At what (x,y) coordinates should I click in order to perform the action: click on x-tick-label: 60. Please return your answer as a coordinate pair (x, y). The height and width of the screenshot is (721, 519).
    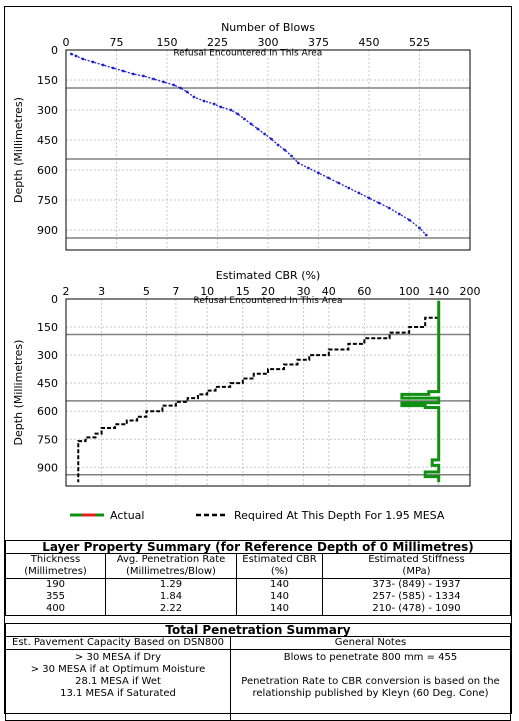
    Looking at the image, I should click on (364, 291).